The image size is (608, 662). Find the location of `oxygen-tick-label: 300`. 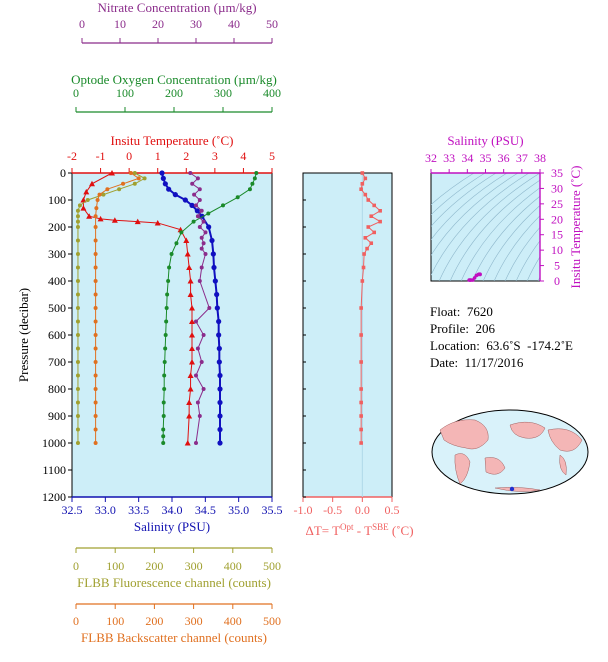

oxygen-tick-label: 300 is located at coordinates (223, 93).